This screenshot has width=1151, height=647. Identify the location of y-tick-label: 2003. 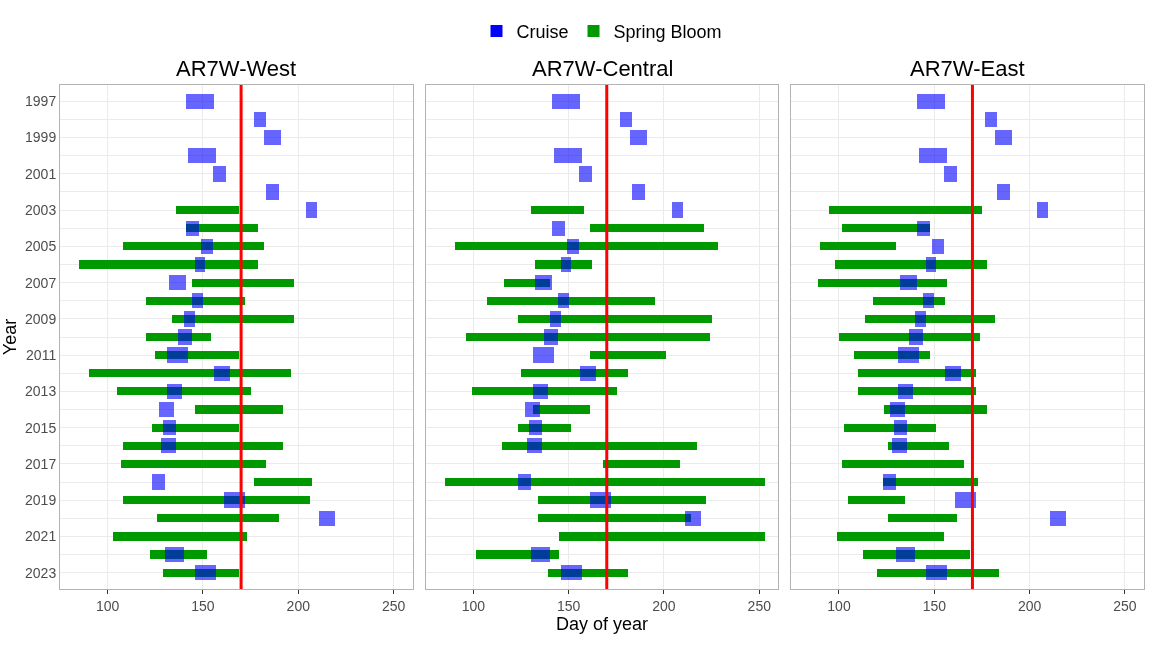
(41, 209).